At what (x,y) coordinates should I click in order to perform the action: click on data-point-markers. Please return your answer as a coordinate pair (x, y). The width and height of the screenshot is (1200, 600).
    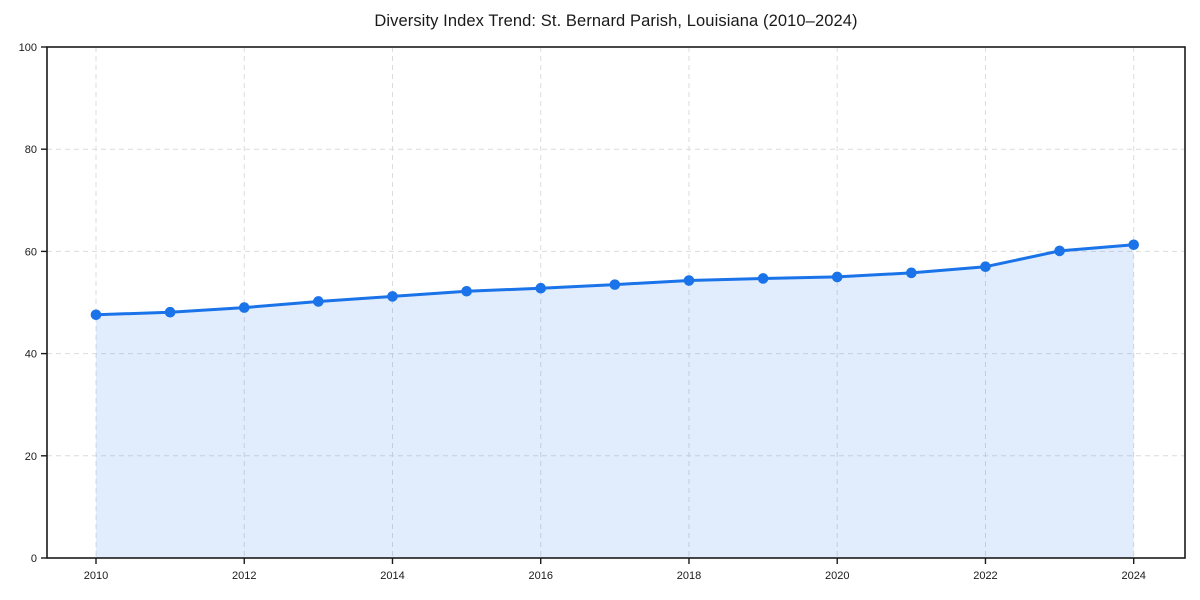
    Looking at the image, I should click on (614, 280).